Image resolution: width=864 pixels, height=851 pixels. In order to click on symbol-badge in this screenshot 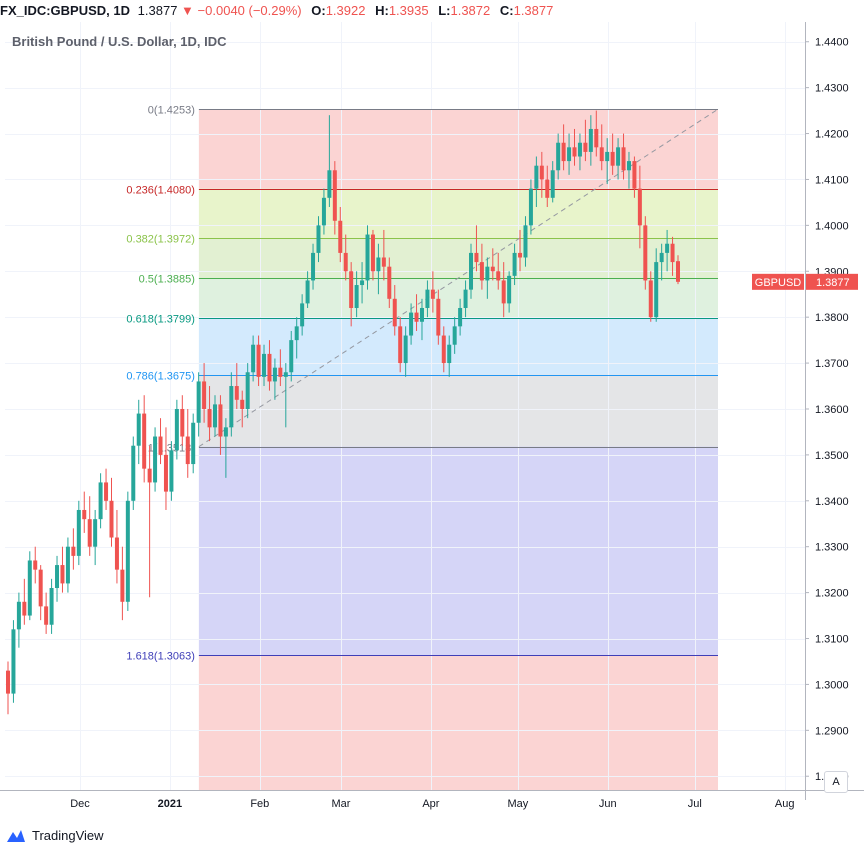, I will do `click(778, 281)`.